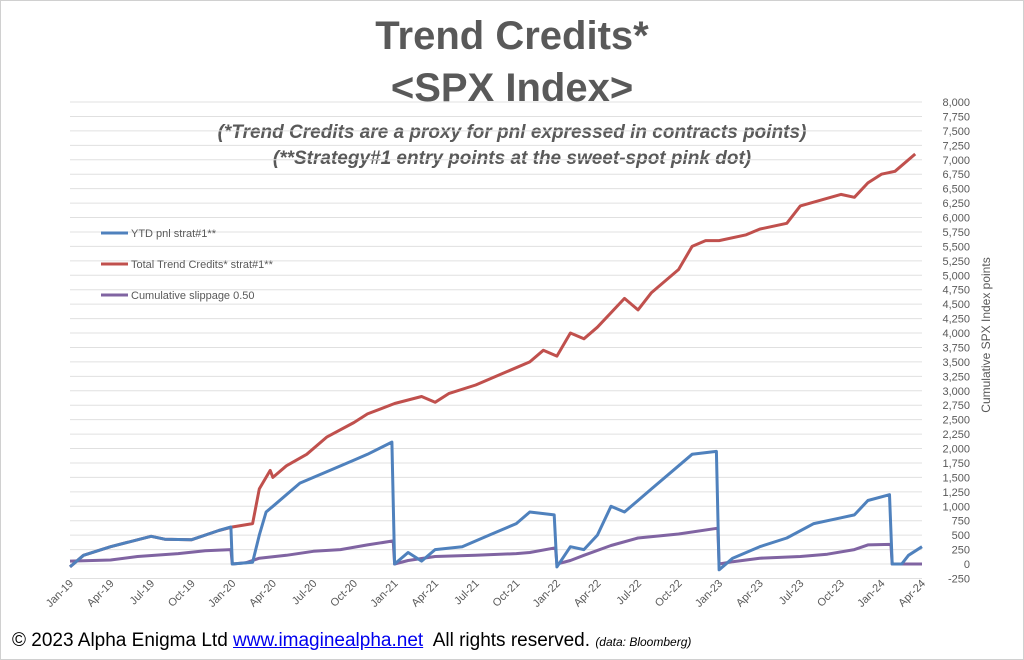 Image resolution: width=1024 pixels, height=660 pixels. I want to click on y-tick-label: 1,250, so click(956, 493).